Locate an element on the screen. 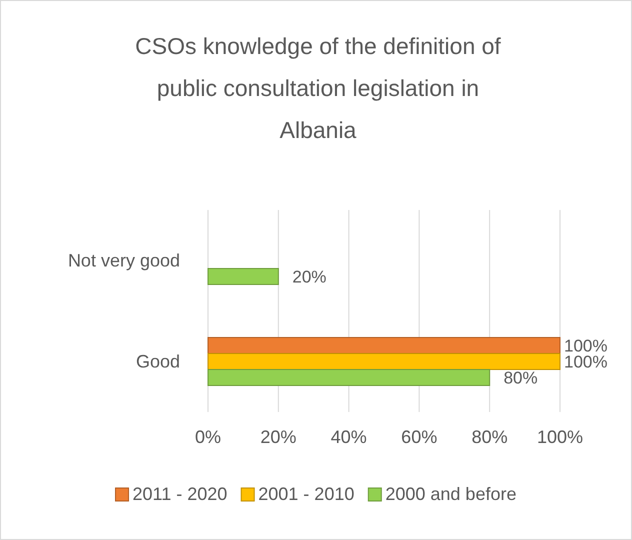 The image size is (632, 540). y-tick-label: Good is located at coordinates (158, 361).